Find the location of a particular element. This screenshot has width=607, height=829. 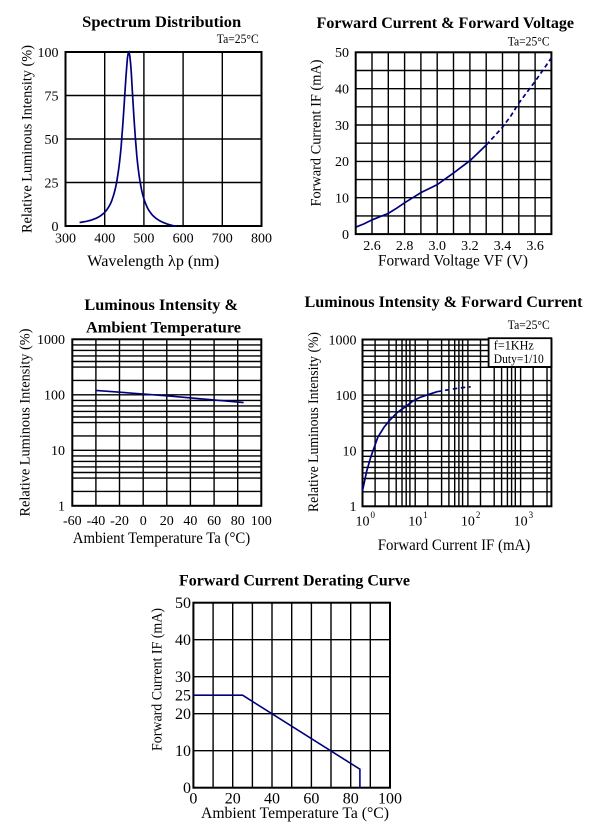

svg-text: 3.6 is located at coordinates (535, 246).